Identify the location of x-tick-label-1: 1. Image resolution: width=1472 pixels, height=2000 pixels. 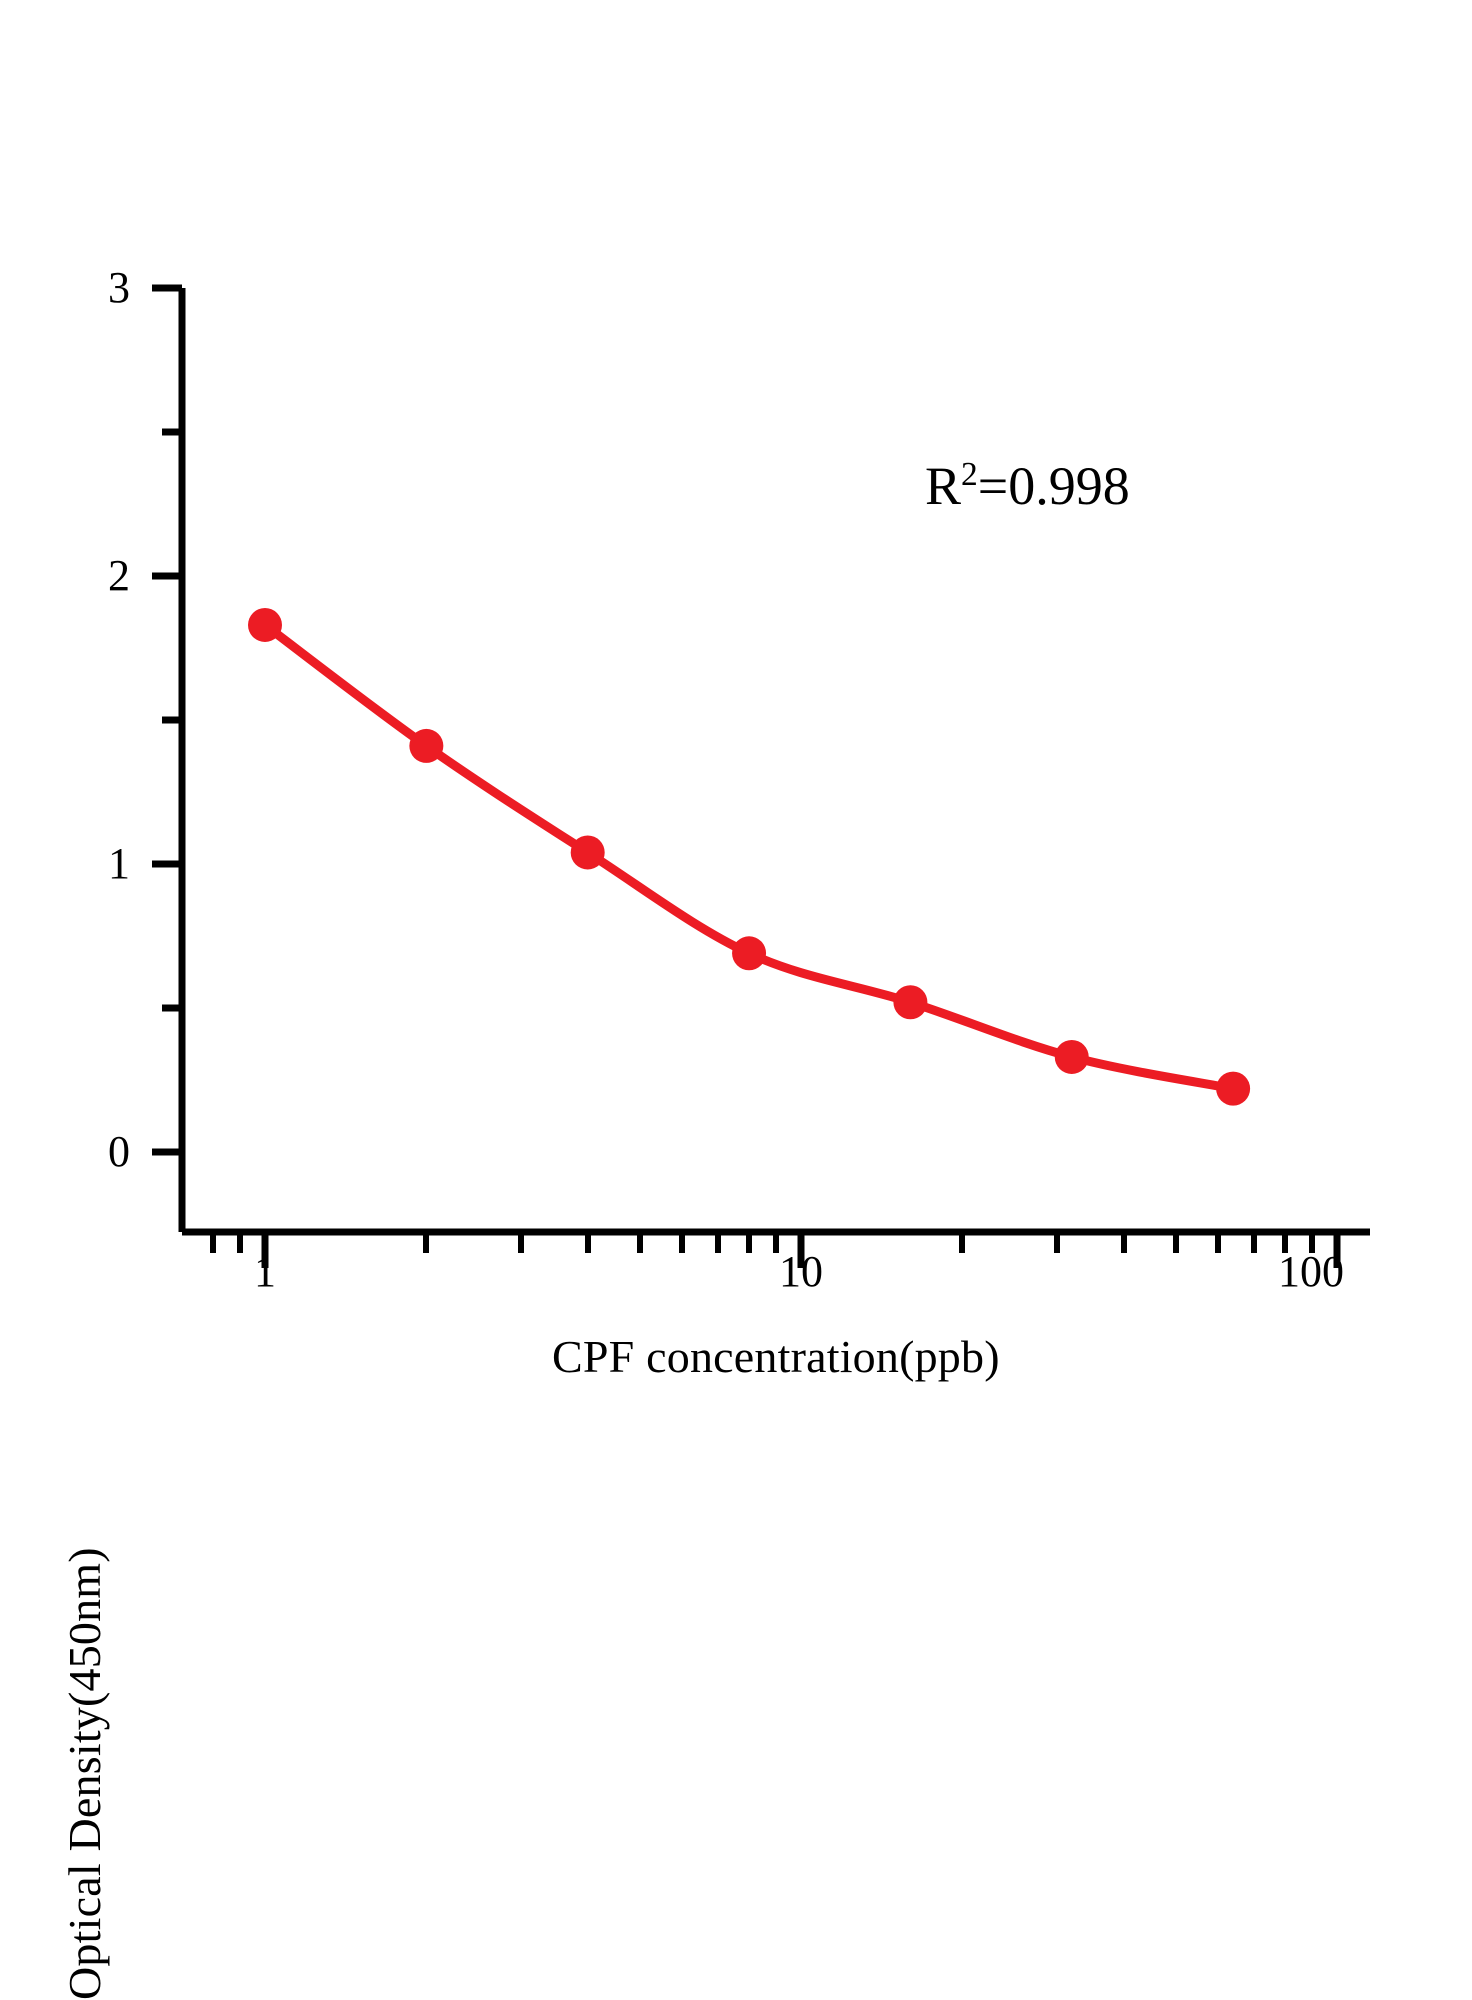
(265, 1271).